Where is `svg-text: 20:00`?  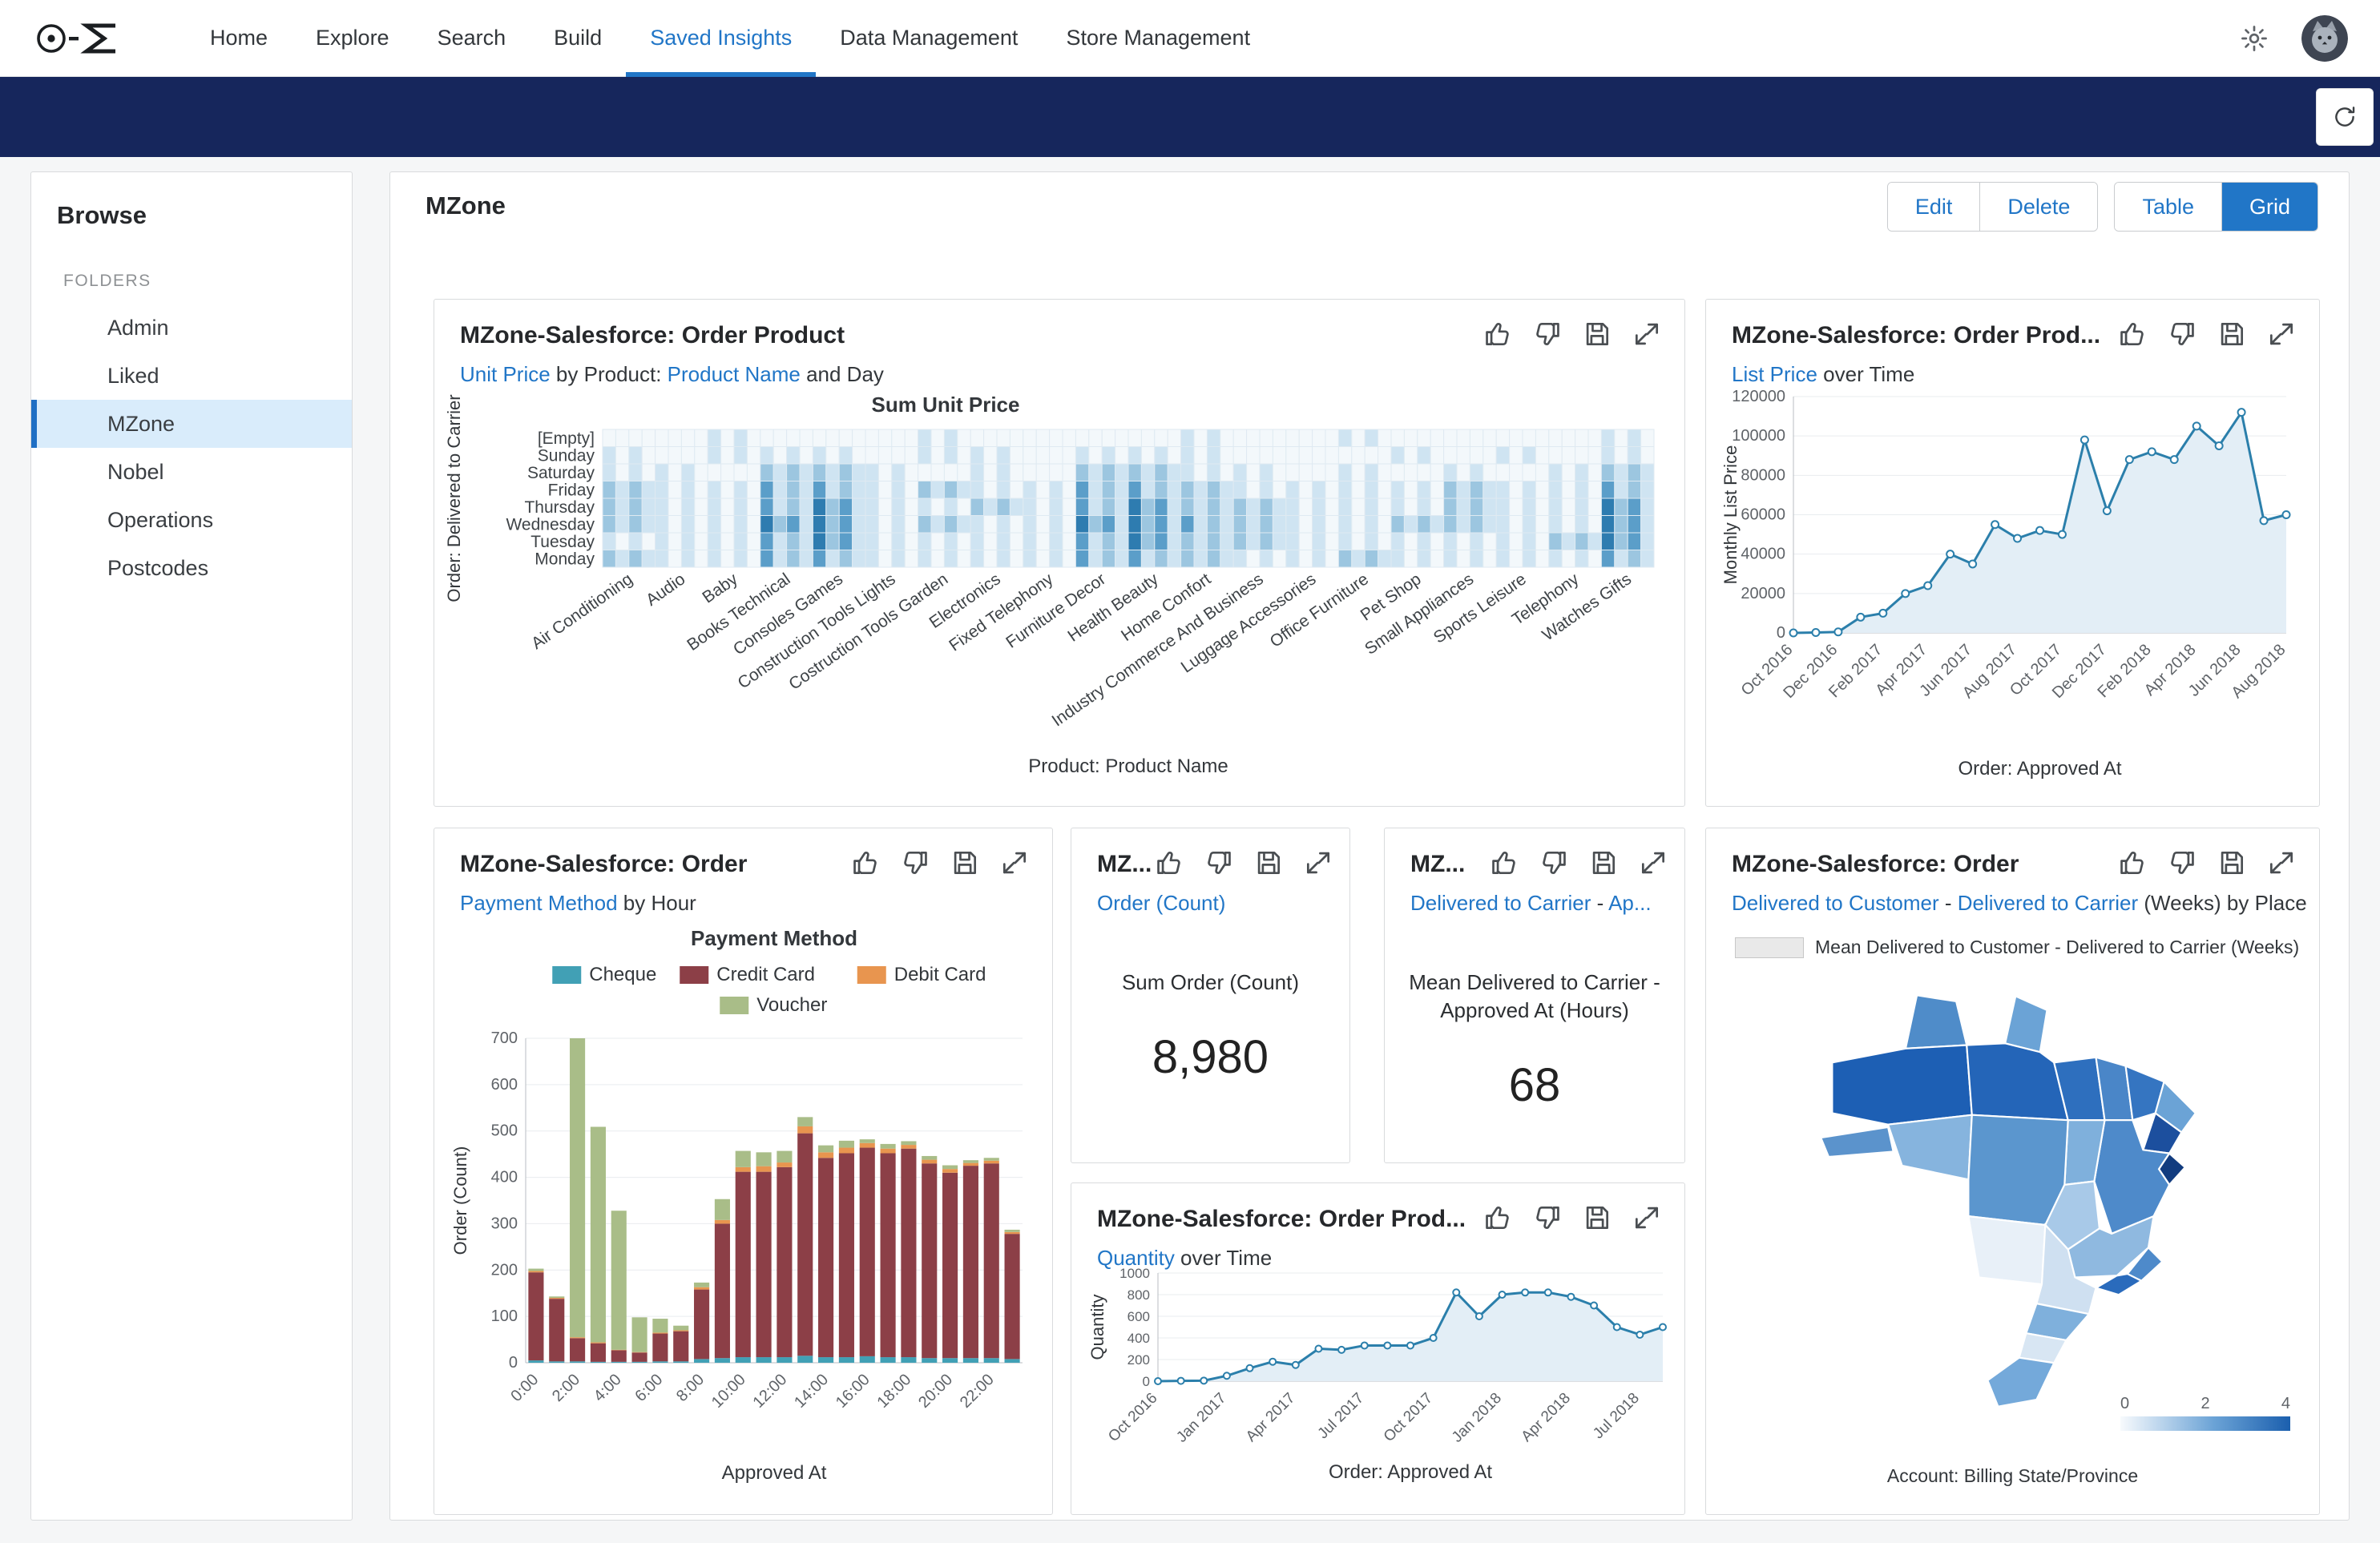
svg-text: 20:00 is located at coordinates (935, 1391).